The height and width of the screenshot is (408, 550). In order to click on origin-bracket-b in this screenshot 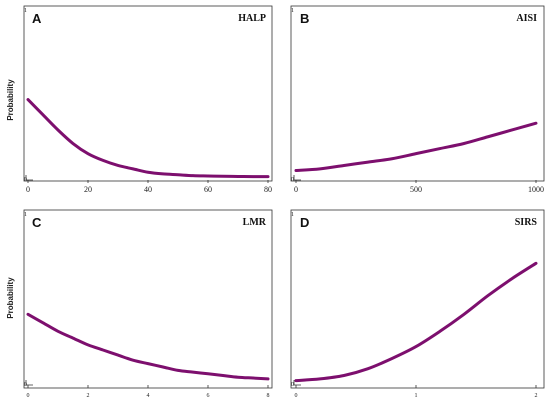, I will do `click(297, 178)`.